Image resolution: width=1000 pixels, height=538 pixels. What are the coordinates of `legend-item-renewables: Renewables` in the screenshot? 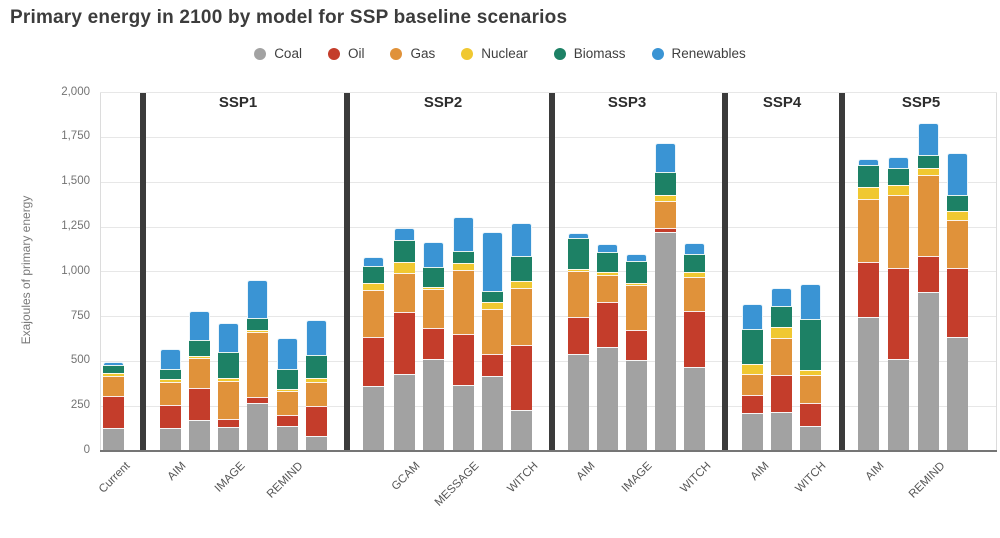 It's located at (698, 53).